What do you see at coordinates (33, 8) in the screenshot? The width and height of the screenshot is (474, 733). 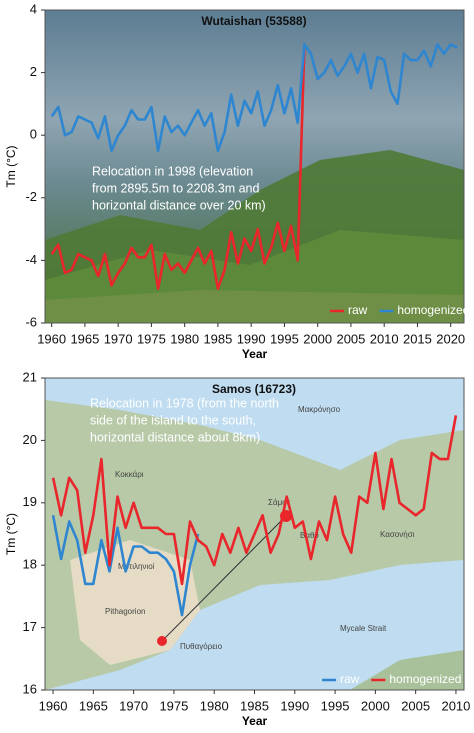 I see `y-tick-label: 4` at bounding box center [33, 8].